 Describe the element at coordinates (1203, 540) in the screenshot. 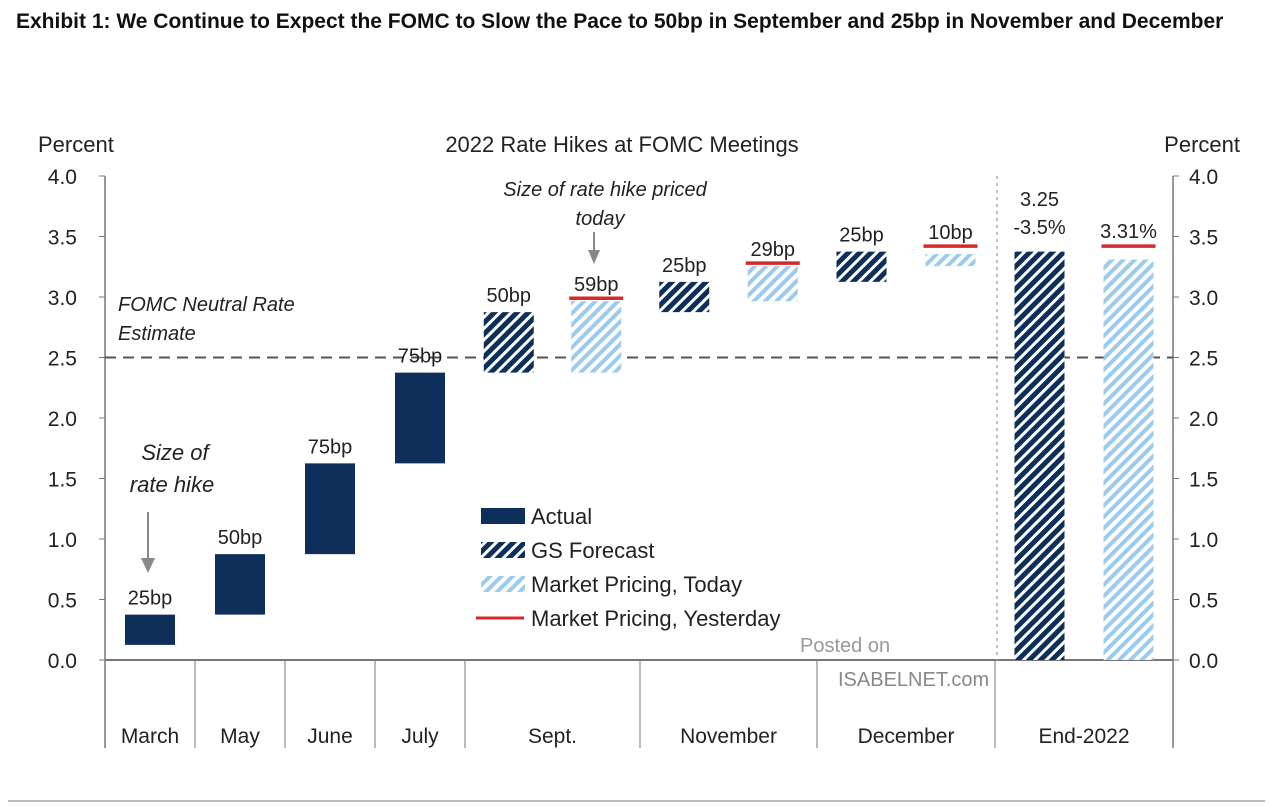

I see `y-tick-label-right: 1.0` at that location.